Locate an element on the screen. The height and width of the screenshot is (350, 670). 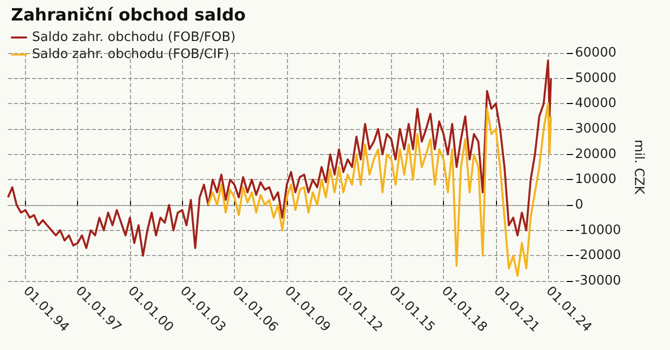
y-tick-label: -30000 is located at coordinates (598, 281).